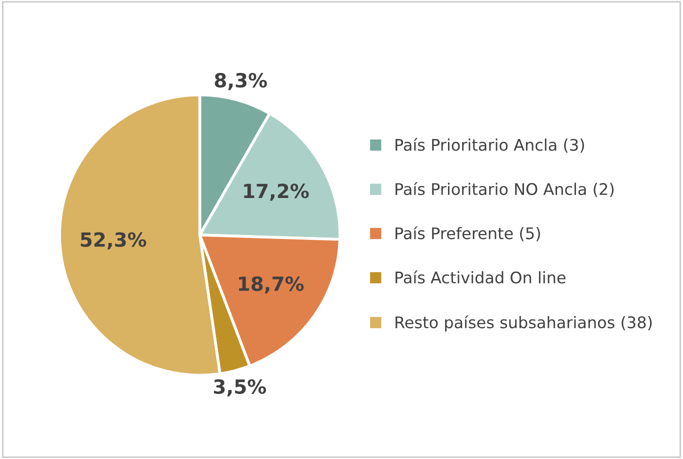 The image size is (683, 459). I want to click on legend-label: País Preferente (5), so click(468, 234).